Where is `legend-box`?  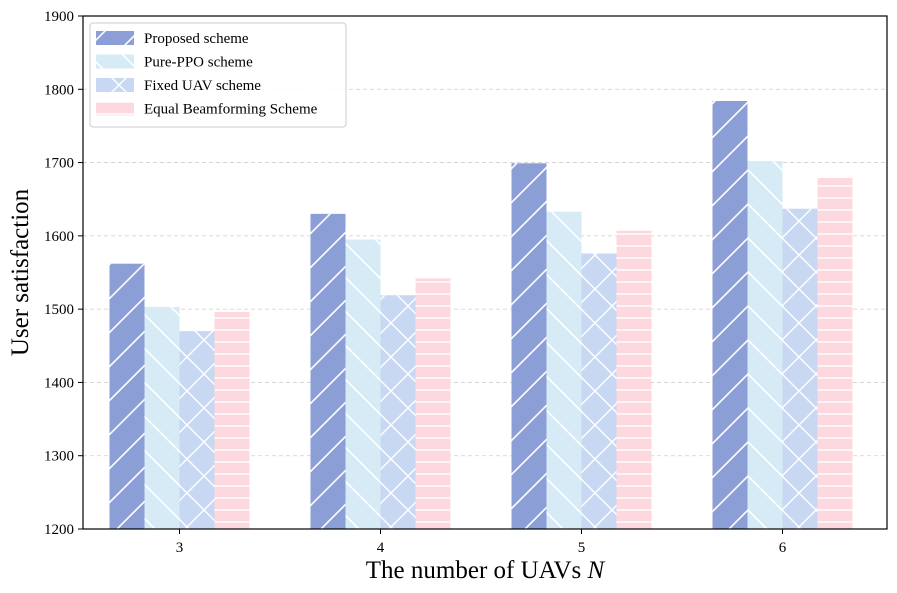
legend-box is located at coordinates (218, 75).